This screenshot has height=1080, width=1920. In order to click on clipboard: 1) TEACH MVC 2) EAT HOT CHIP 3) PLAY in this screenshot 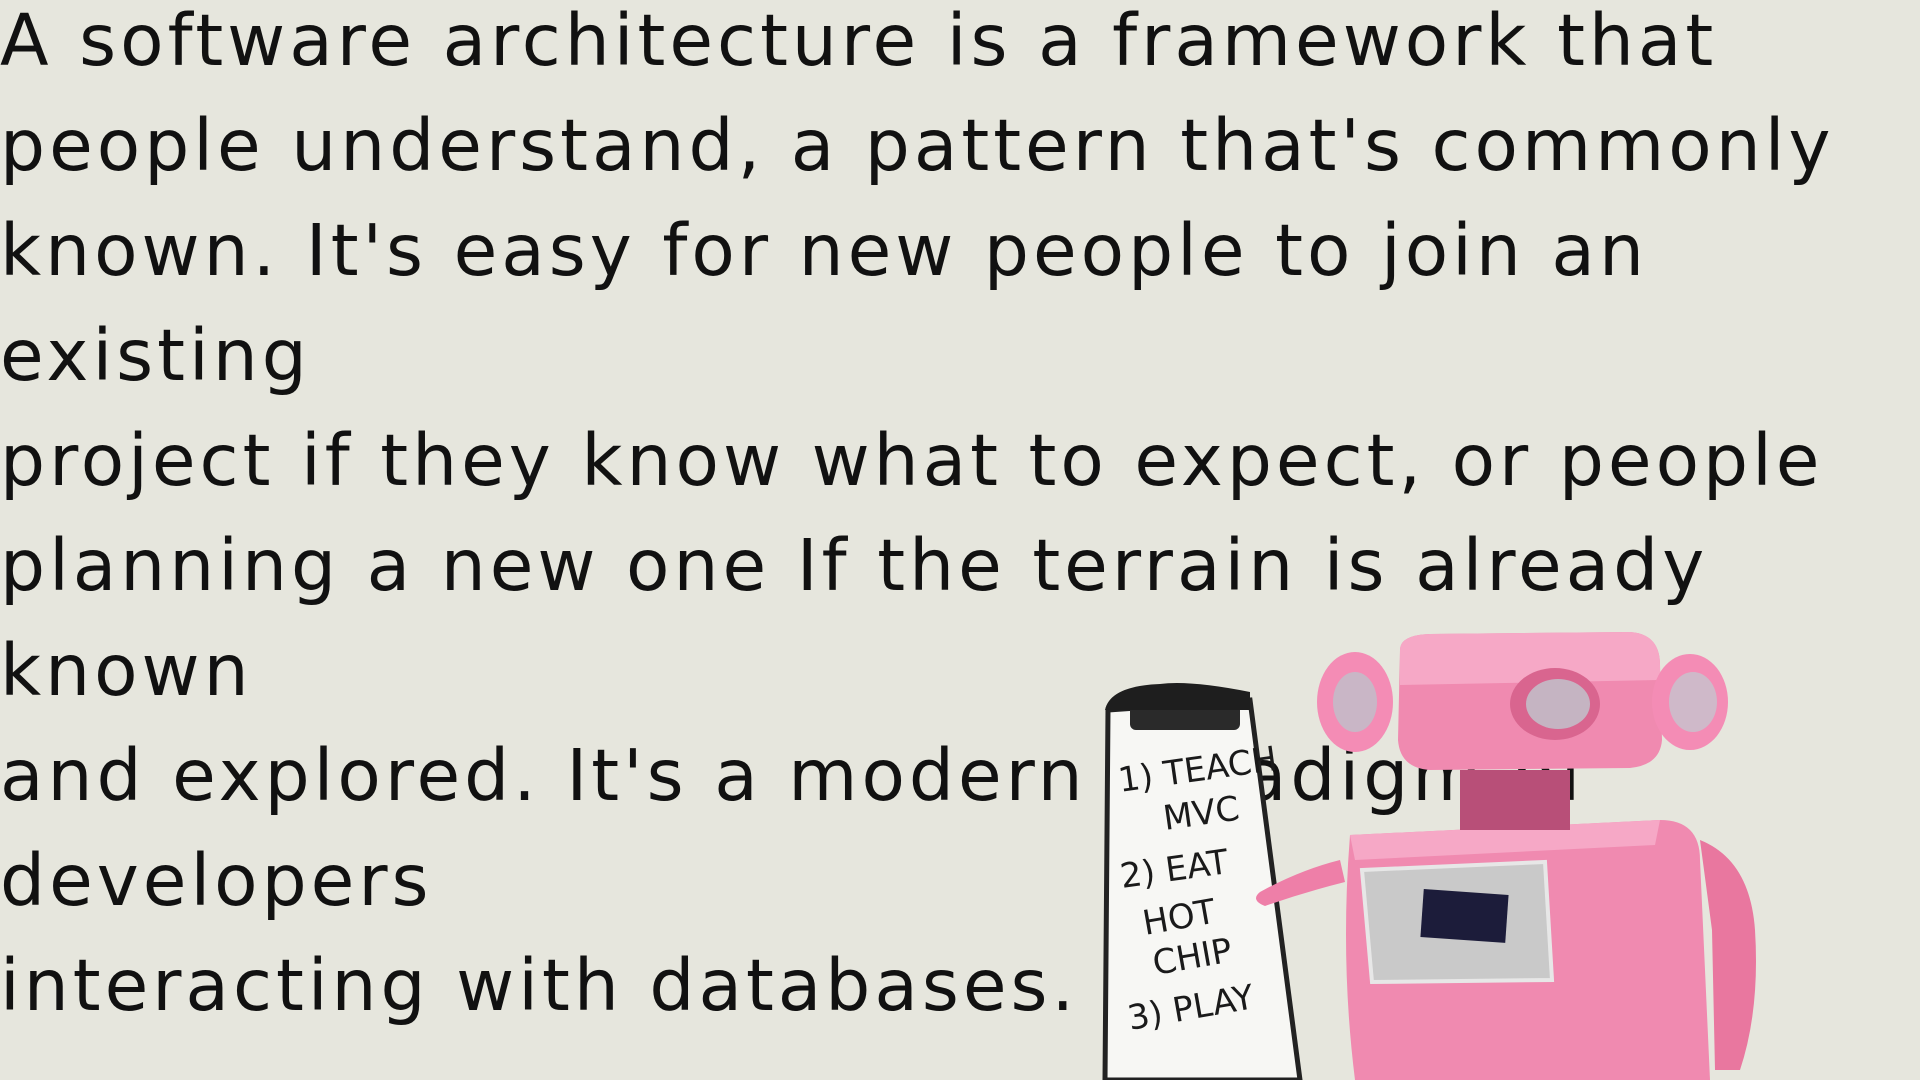, I will do `click(1202, 881)`.